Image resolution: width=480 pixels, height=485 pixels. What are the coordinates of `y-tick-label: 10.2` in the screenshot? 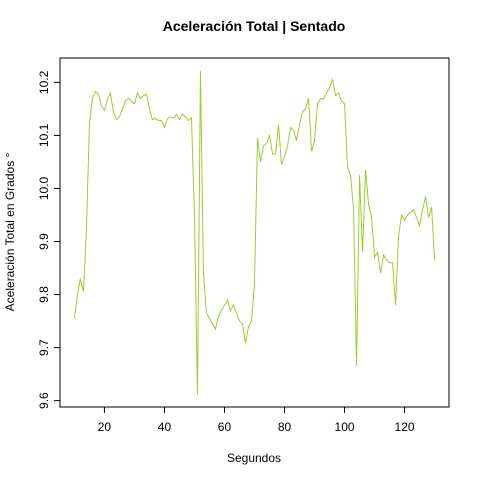 It's located at (44, 82).